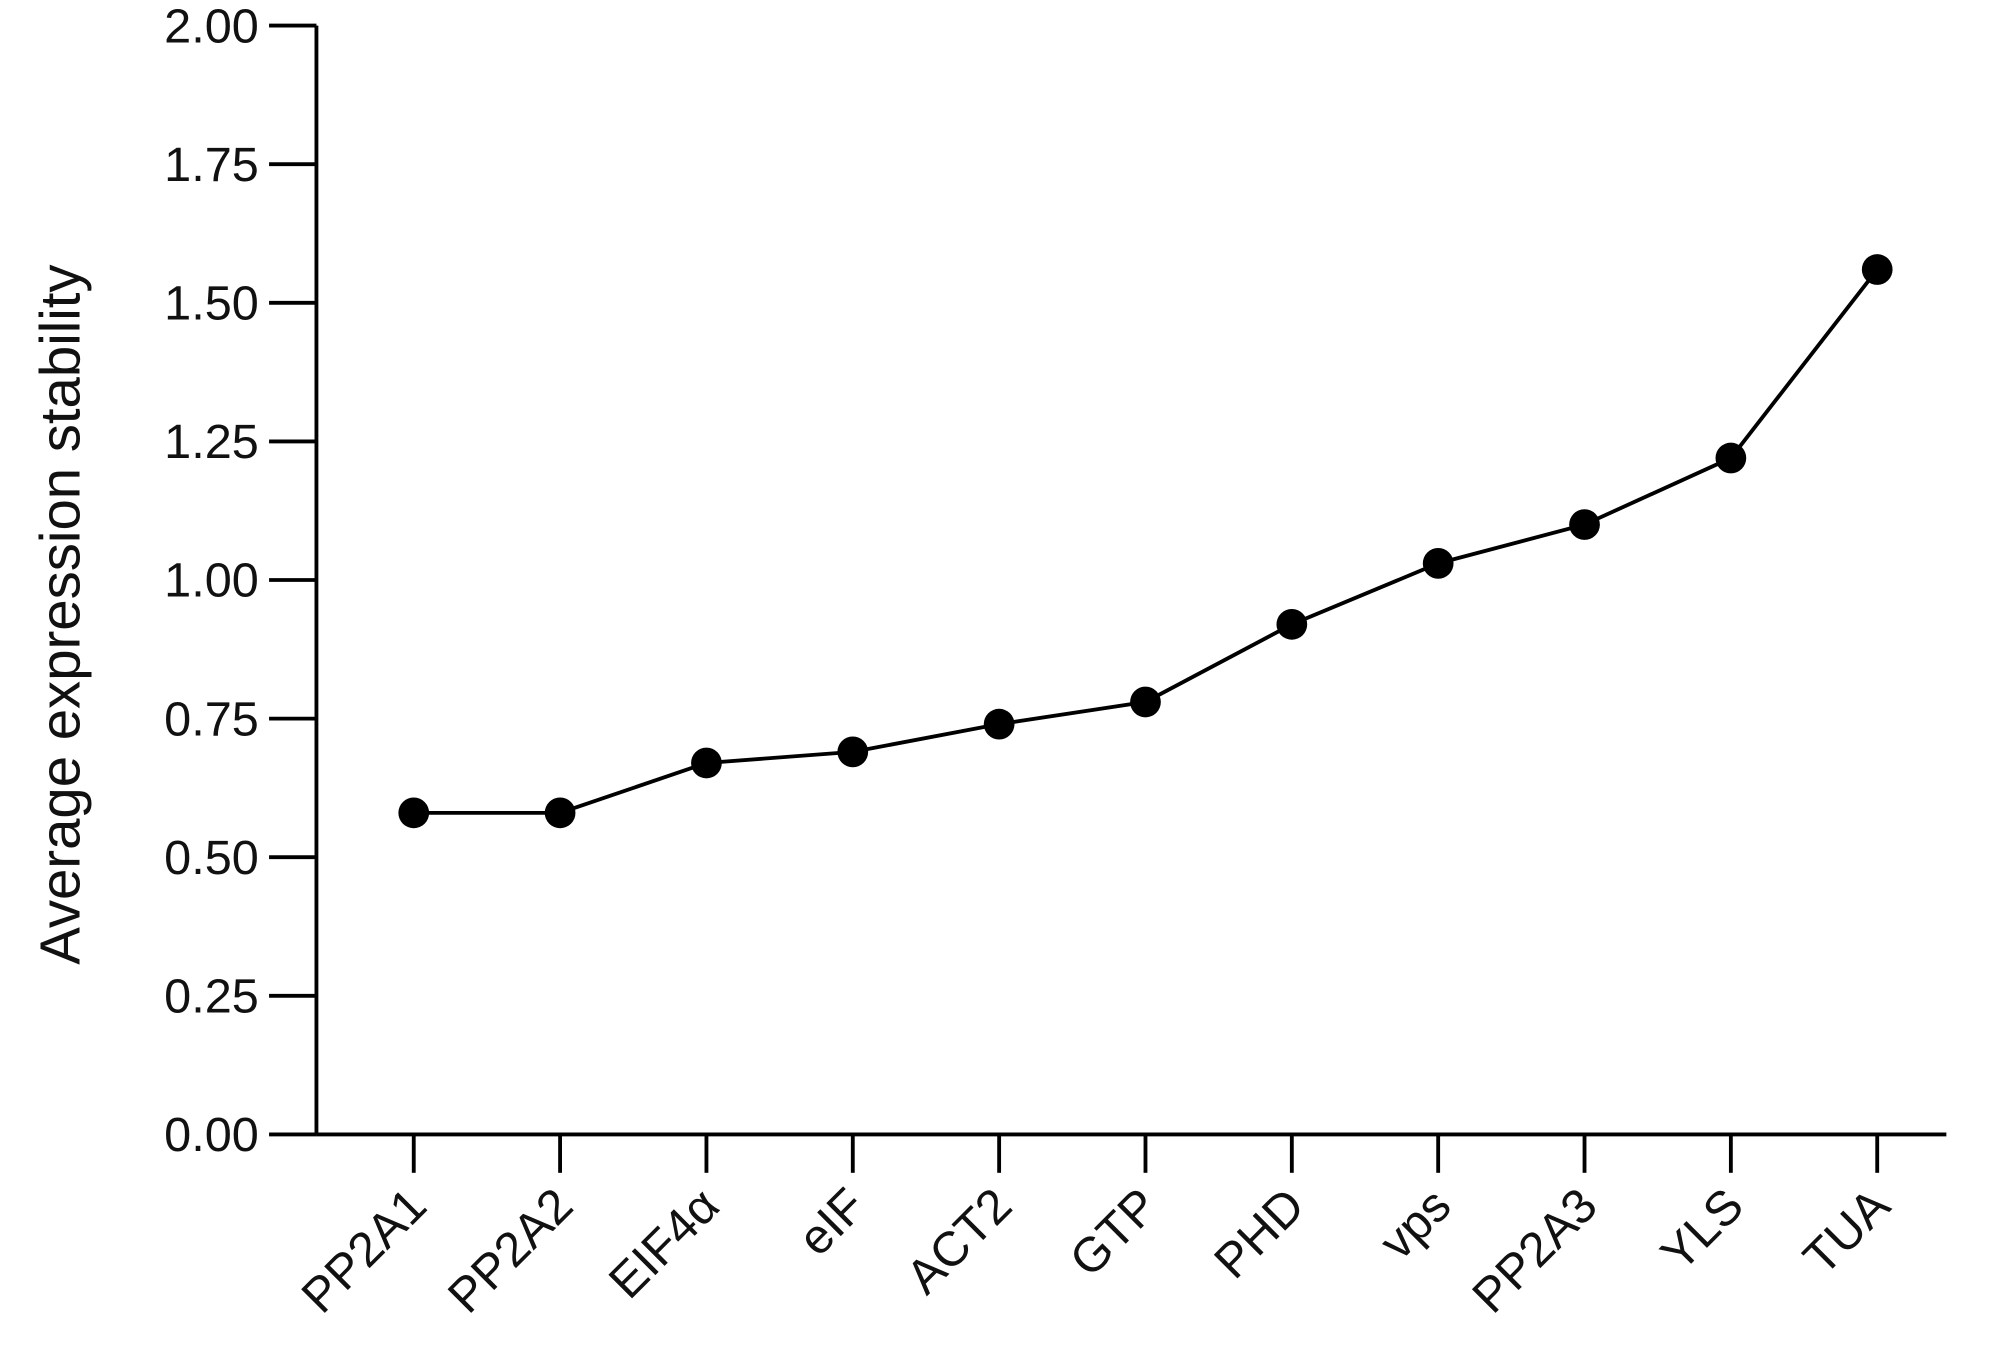  I want to click on y-axis-label: Average expression stability, so click(60, 614).